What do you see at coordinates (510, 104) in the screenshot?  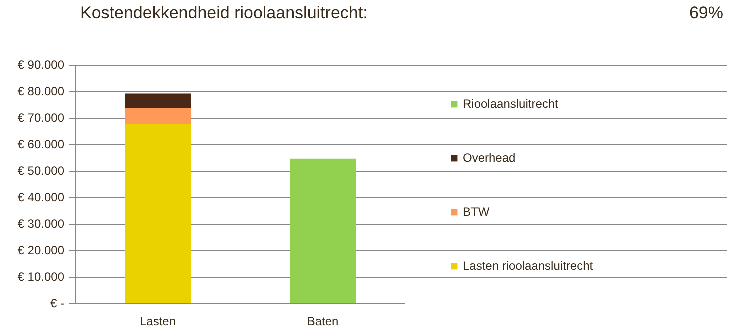 I see `legend-label: Rioolaansluitrecht` at bounding box center [510, 104].